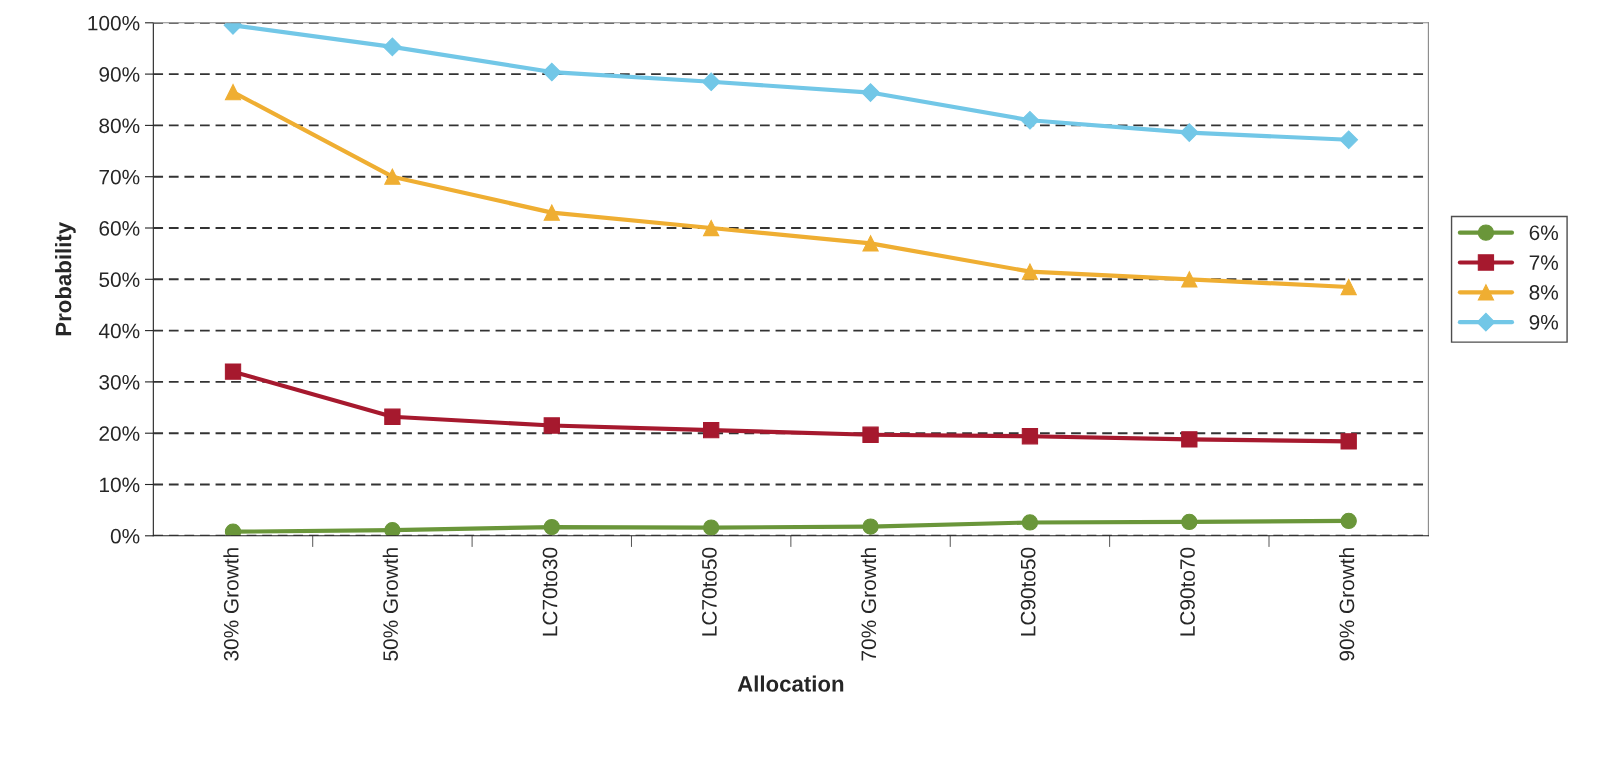 The height and width of the screenshot is (760, 1614). What do you see at coordinates (65, 279) in the screenshot?
I see `y-axis-title: Probability` at bounding box center [65, 279].